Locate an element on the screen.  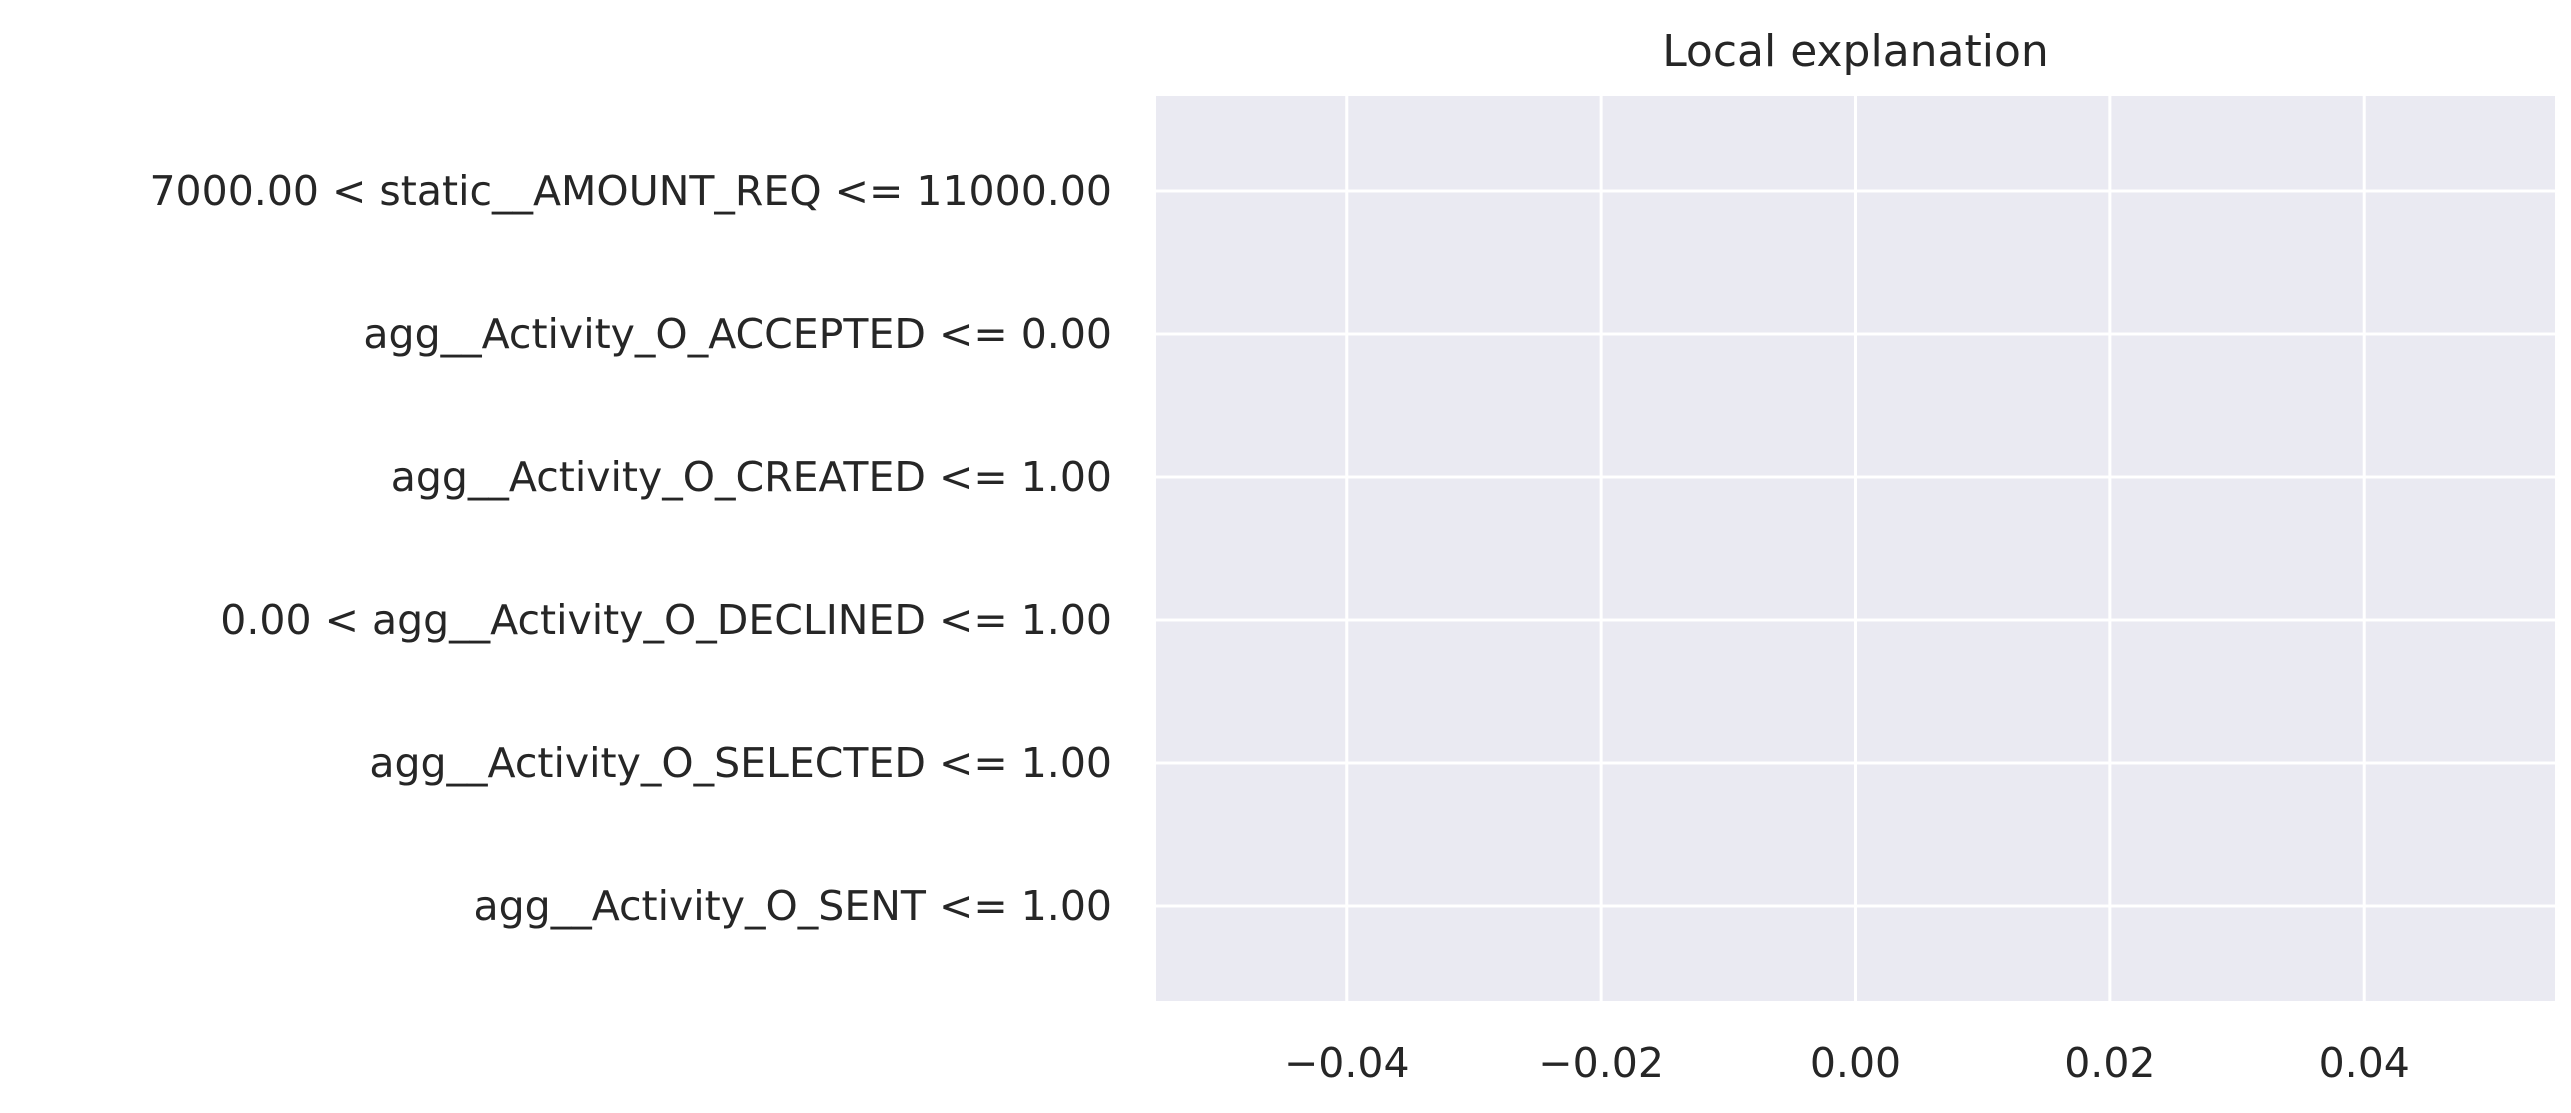
x-tick-label: 0.00 is located at coordinates (1855, 1063).